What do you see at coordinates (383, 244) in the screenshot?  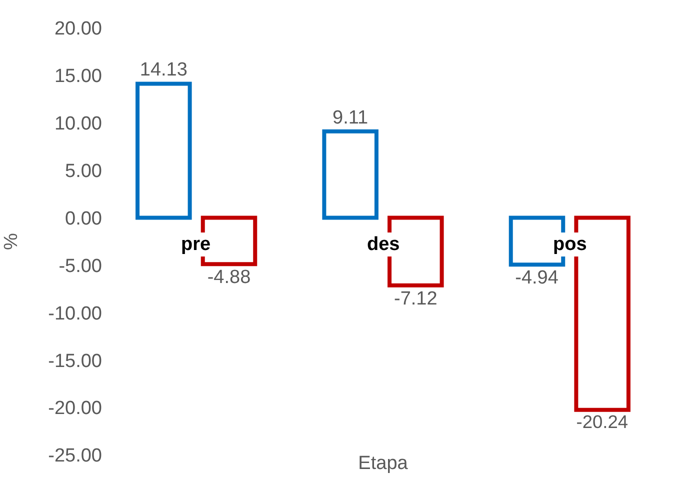 I see `x-tick-label: des` at bounding box center [383, 244].